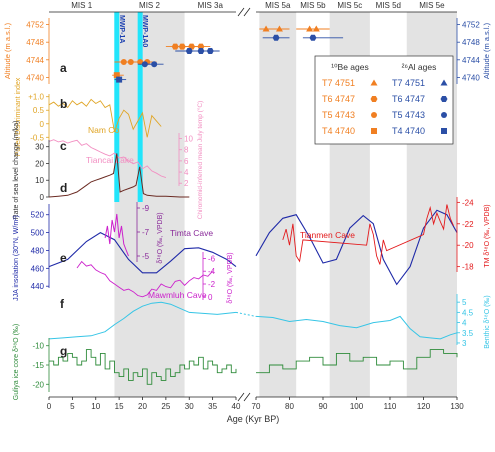 This screenshot has height=452, width=495. What do you see at coordinates (253, 419) in the screenshot?
I see `x-axis-title: Age (Kyr BP)` at bounding box center [253, 419].